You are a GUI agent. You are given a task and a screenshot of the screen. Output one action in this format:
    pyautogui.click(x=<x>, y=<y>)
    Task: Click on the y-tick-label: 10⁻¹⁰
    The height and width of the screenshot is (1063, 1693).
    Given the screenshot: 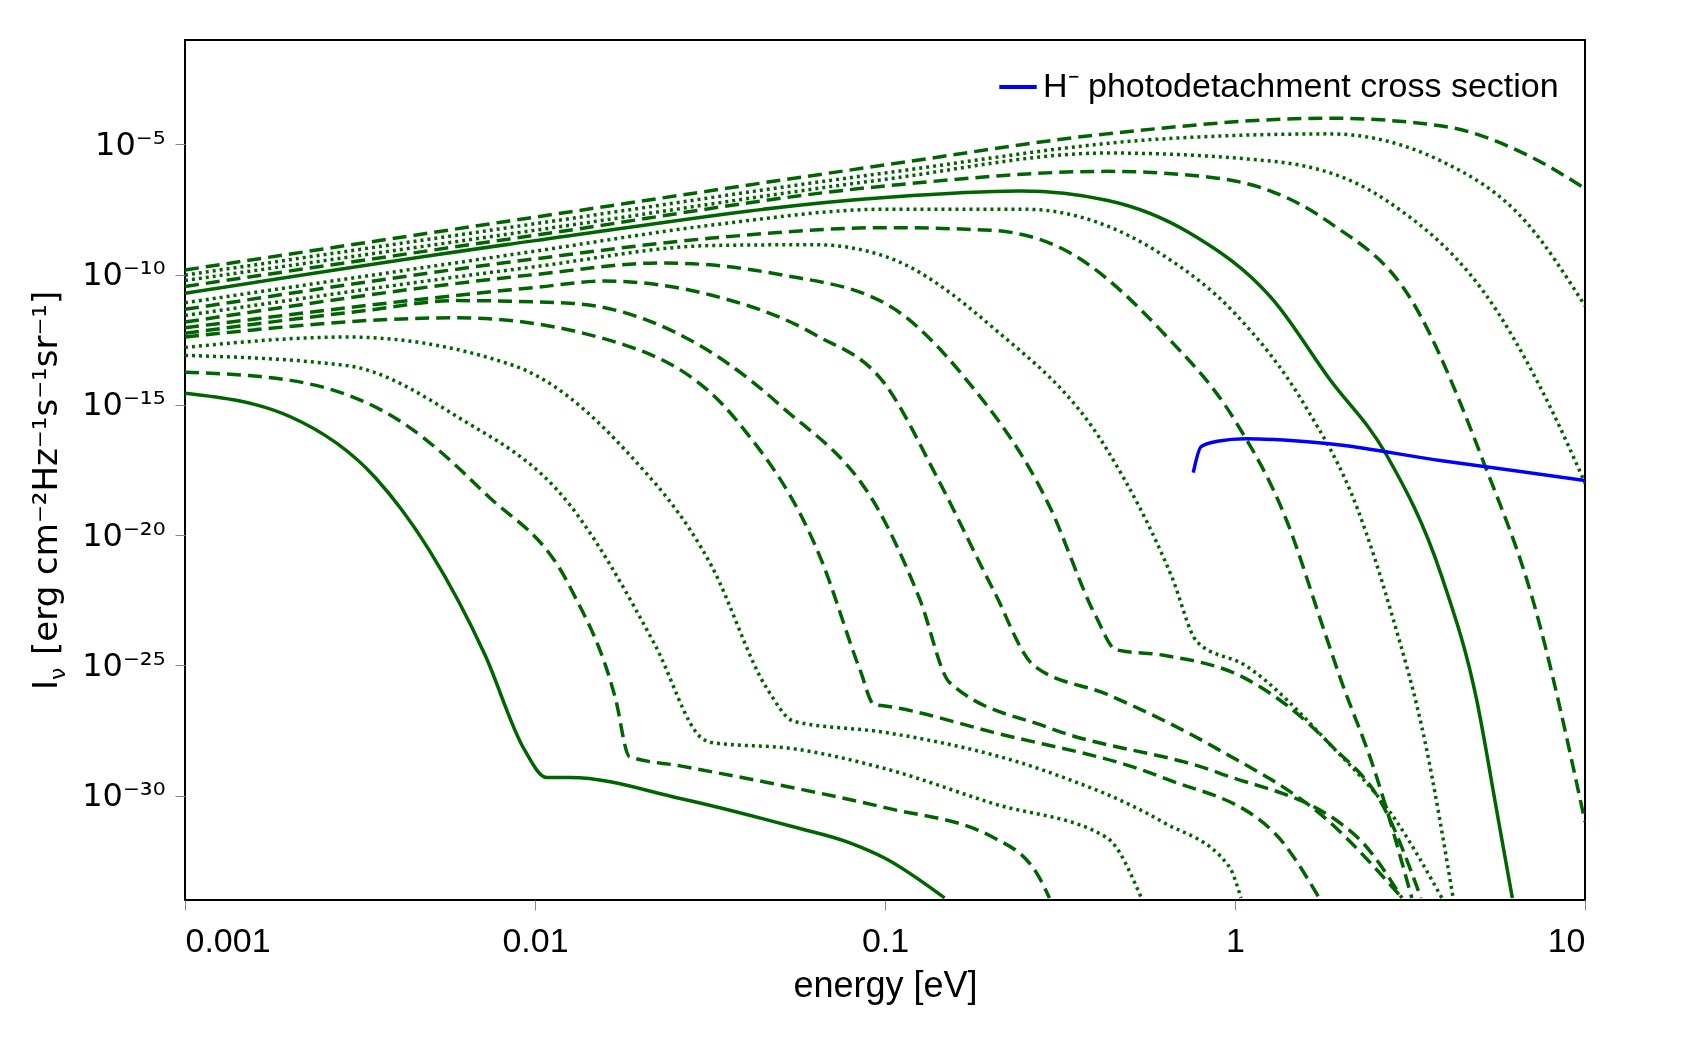 What is the action you would take?
    pyautogui.click(x=124, y=274)
    